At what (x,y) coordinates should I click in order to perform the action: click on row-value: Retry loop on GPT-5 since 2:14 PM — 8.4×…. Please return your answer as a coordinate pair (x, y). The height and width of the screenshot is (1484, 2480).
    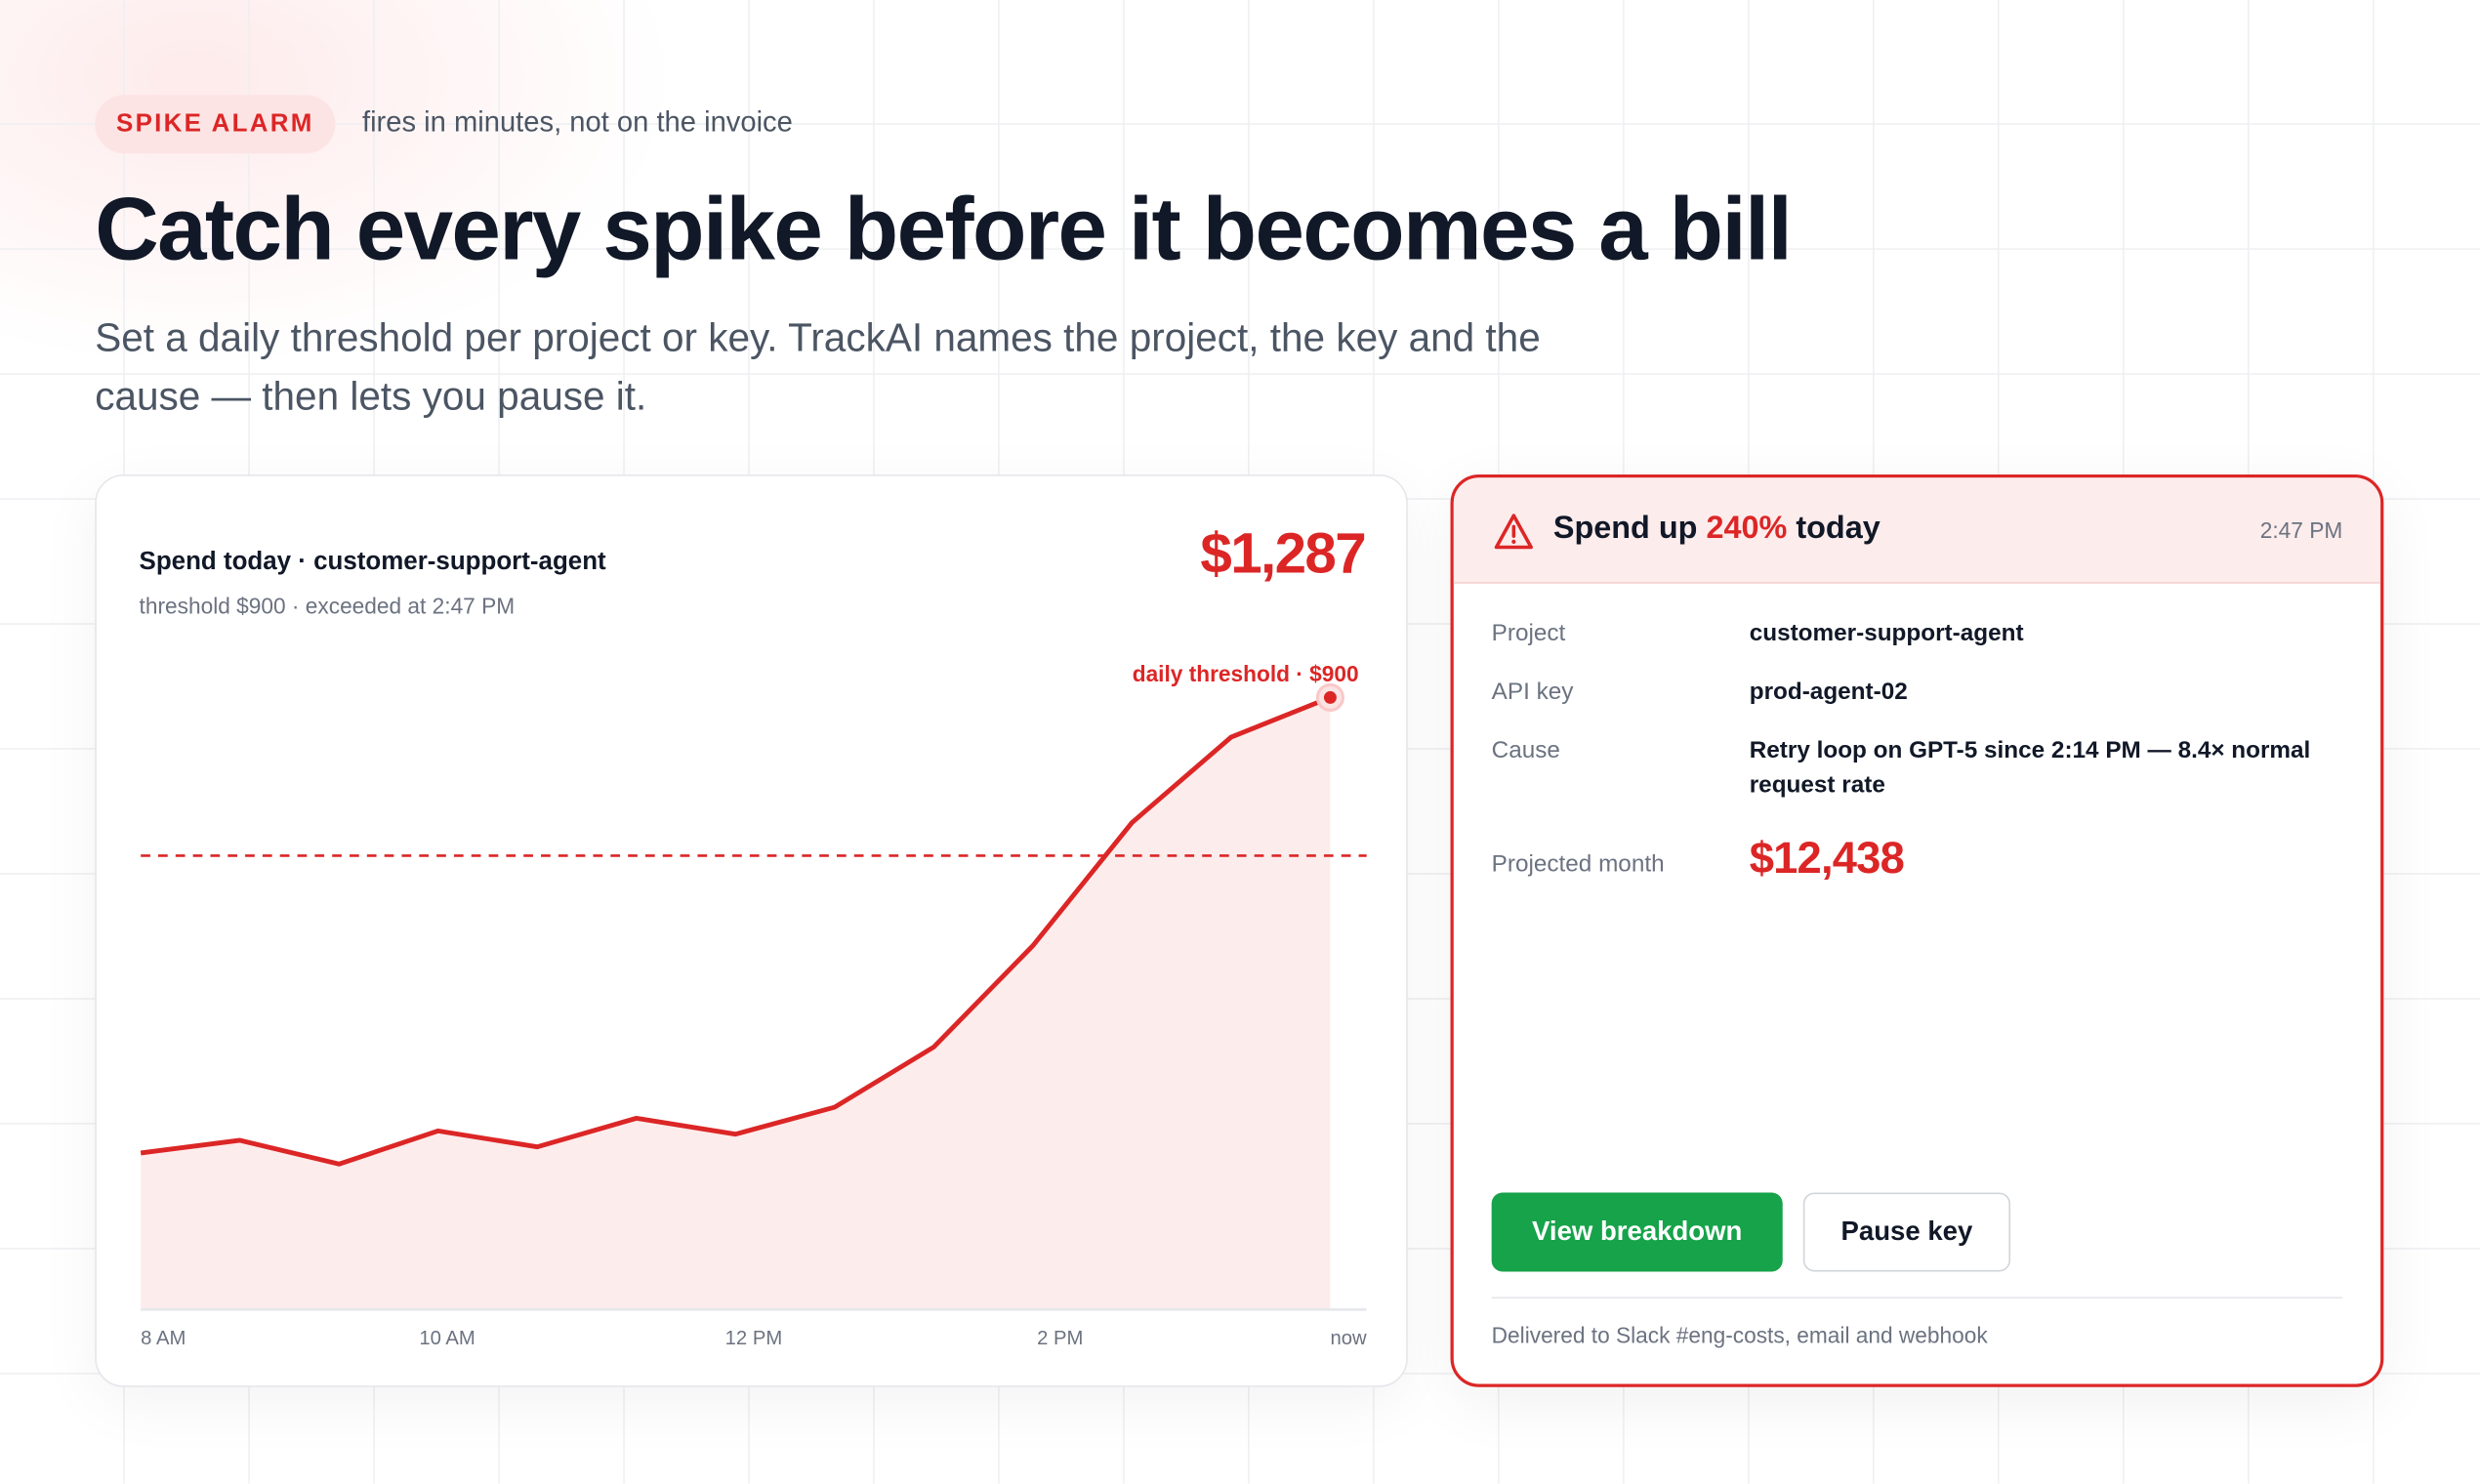
    Looking at the image, I should click on (2030, 768).